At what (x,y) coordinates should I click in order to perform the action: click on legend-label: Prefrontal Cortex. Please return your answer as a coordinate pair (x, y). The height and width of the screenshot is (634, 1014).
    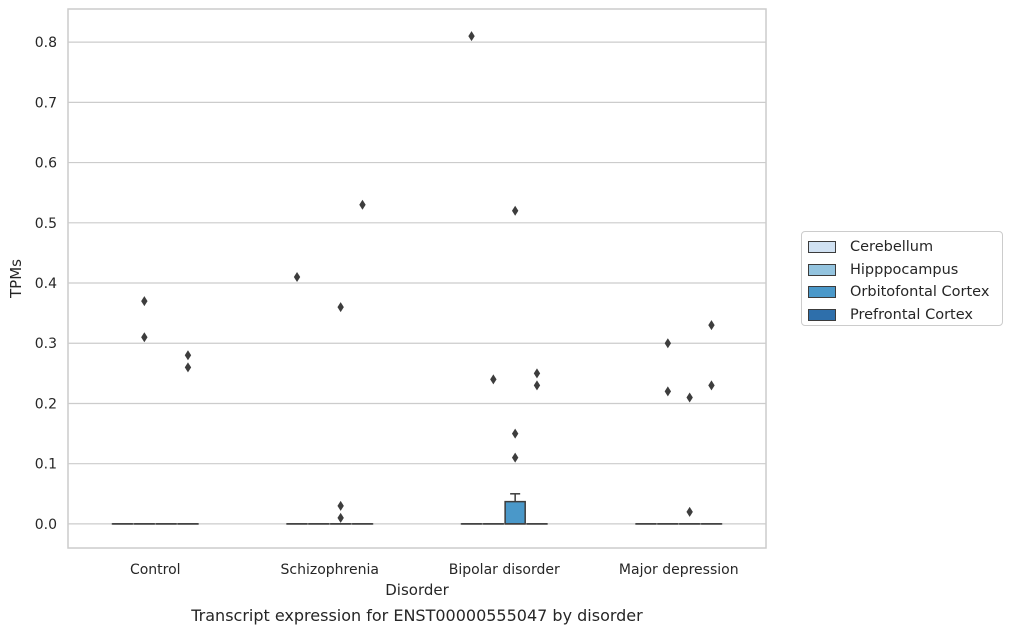
    Looking at the image, I should click on (911, 314).